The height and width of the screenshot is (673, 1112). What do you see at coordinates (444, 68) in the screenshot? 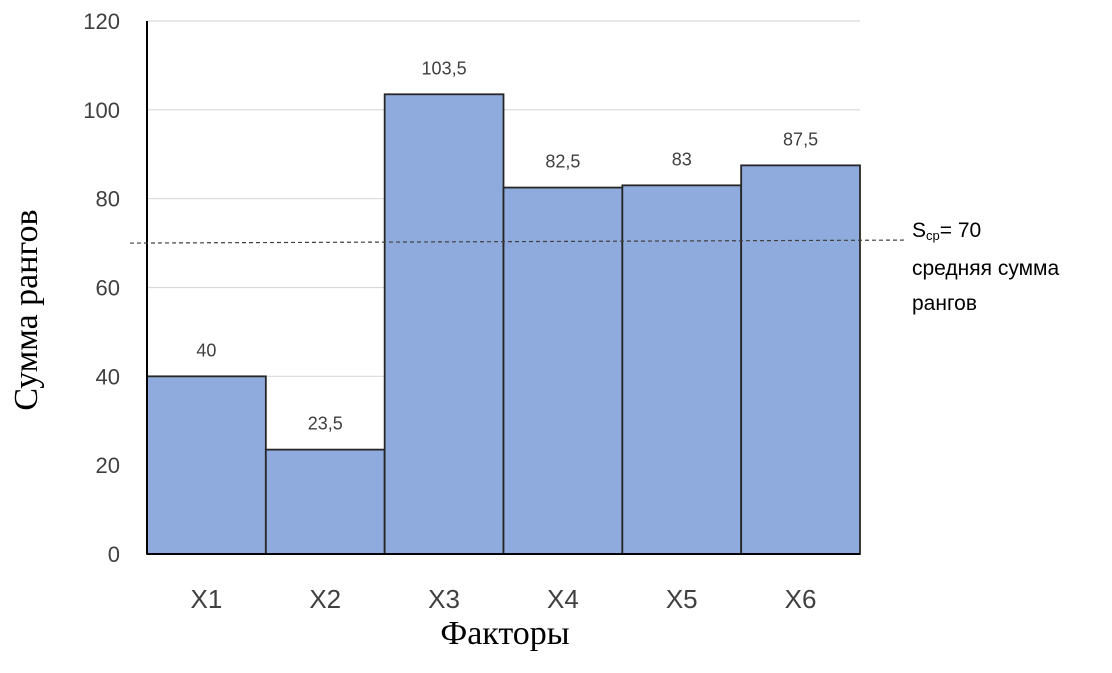
I see `data-label: 103,5` at bounding box center [444, 68].